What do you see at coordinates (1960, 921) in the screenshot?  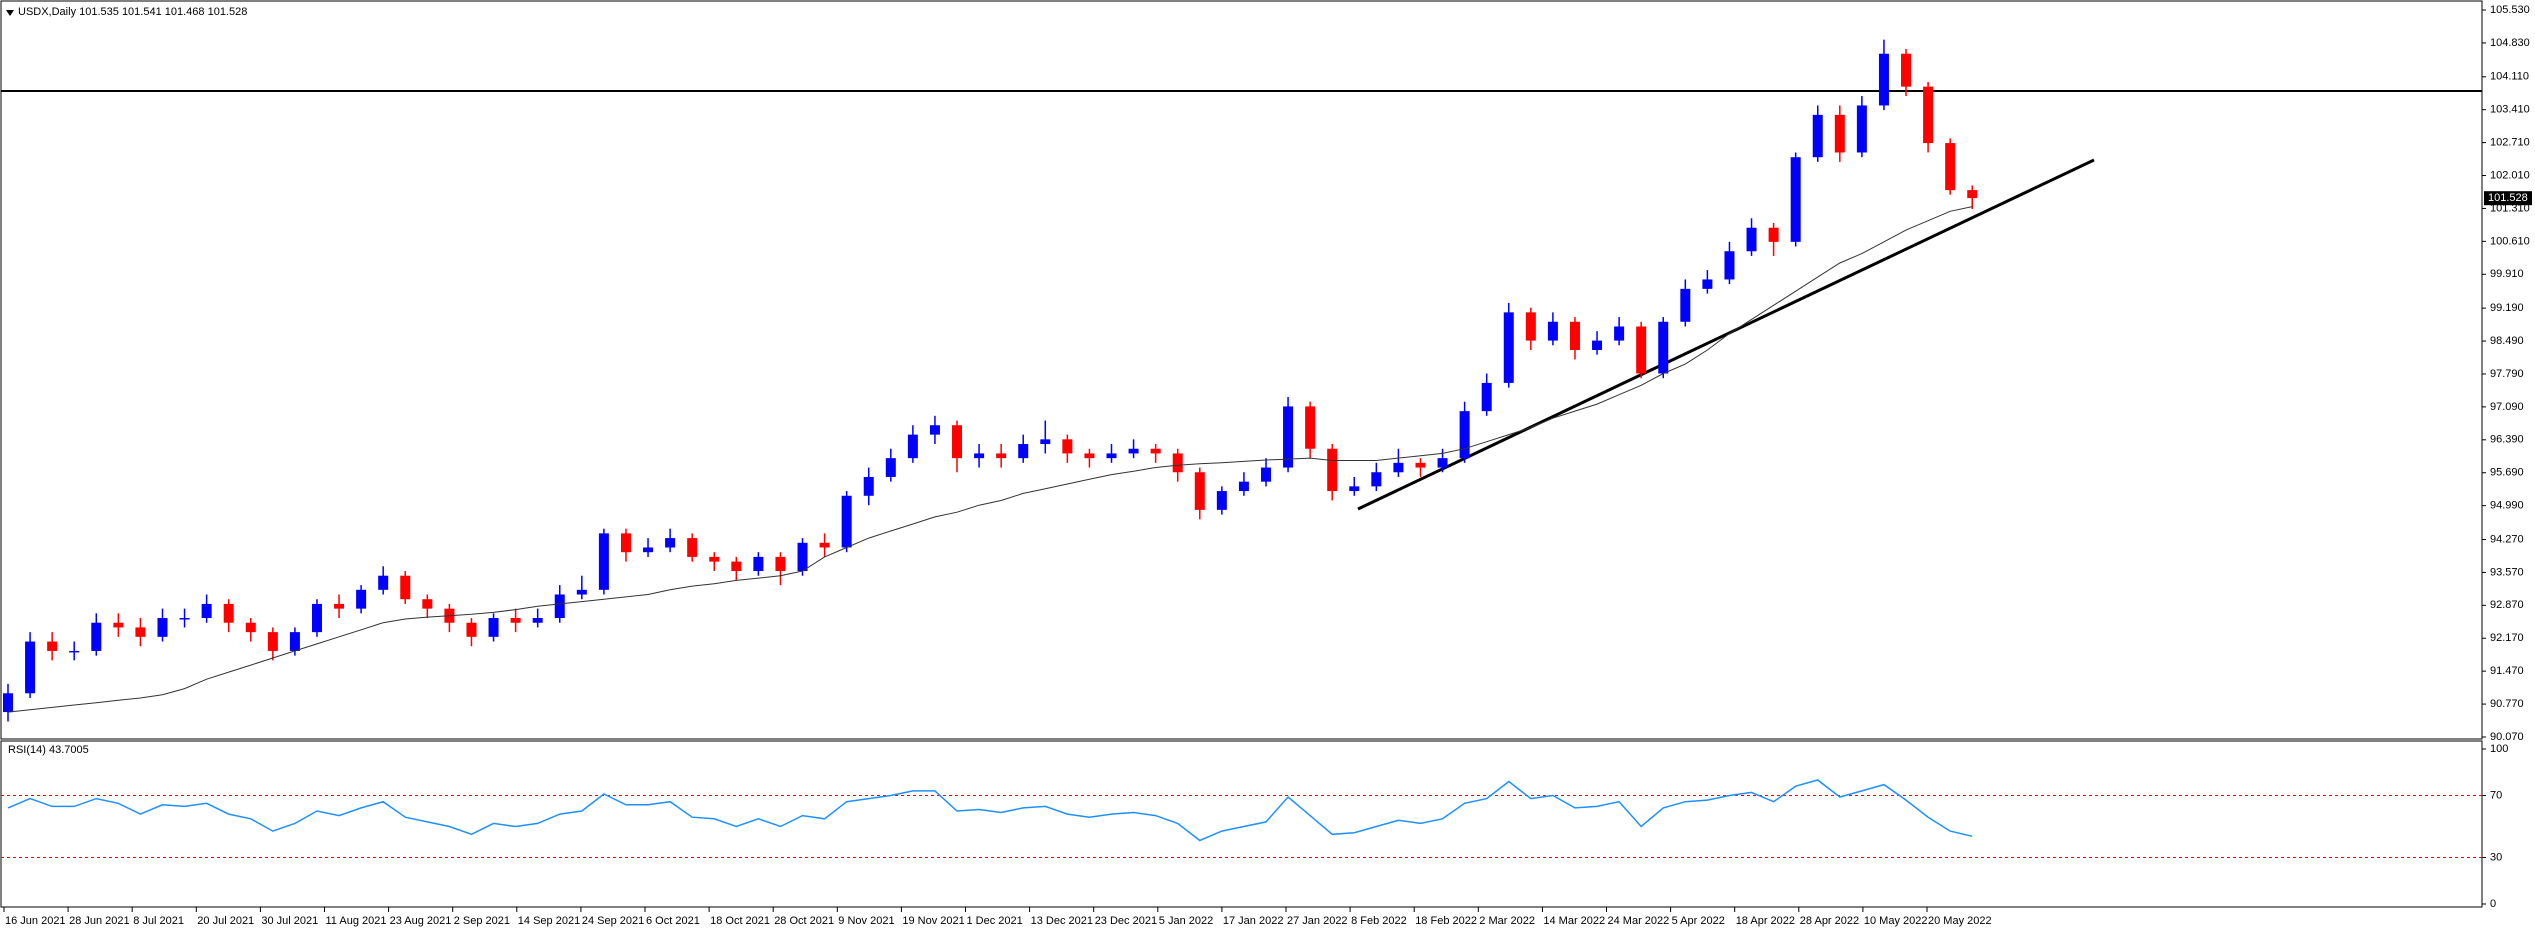 I see `x-tick-label: 20 May 2022` at bounding box center [1960, 921].